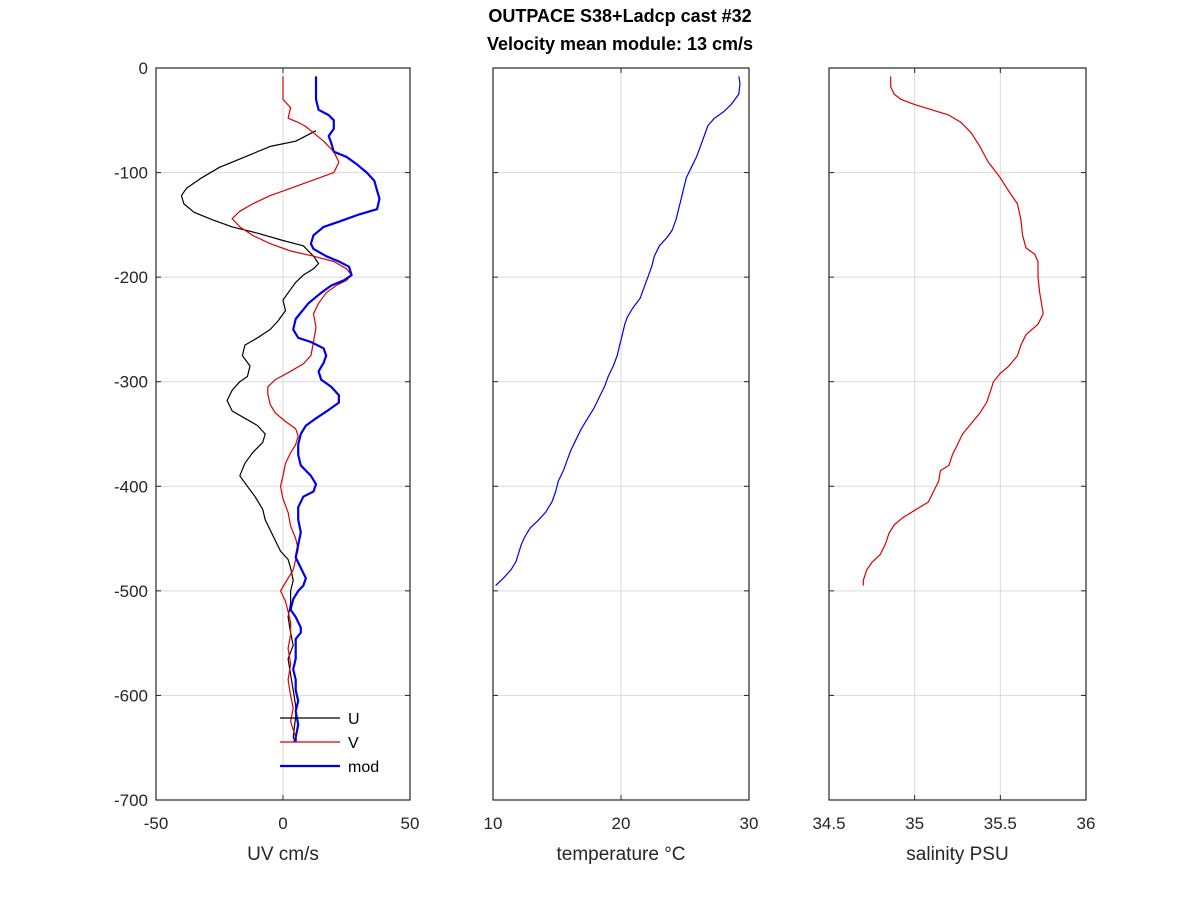 The image size is (1200, 900). What do you see at coordinates (620, 854) in the screenshot?
I see `temperature-x-axis-label: temperature °C` at bounding box center [620, 854].